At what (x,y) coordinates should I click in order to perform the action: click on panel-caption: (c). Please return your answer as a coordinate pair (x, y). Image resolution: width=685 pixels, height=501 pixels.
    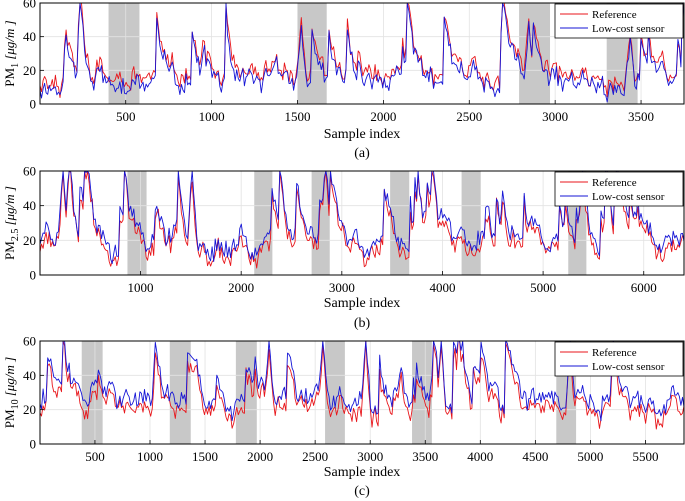
    Looking at the image, I should click on (362, 491).